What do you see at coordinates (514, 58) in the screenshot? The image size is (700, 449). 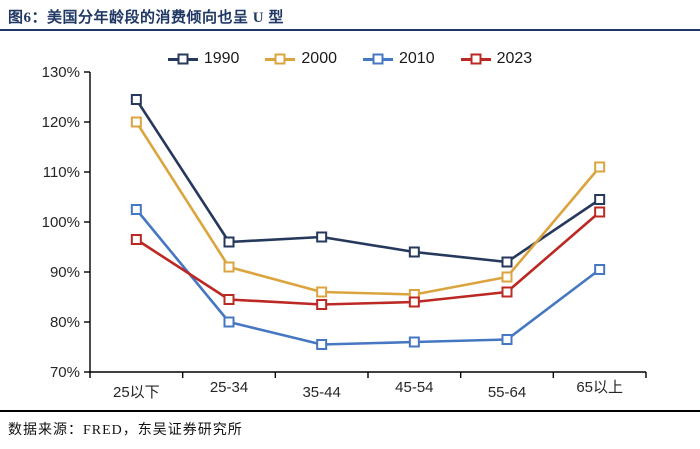 I see `legend-label: 2023` at bounding box center [514, 58].